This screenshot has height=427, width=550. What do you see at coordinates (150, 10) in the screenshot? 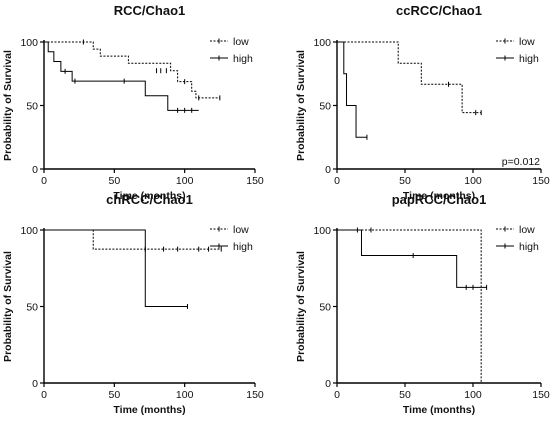
I see `chart-title: RCC/Chao1` at bounding box center [150, 10].